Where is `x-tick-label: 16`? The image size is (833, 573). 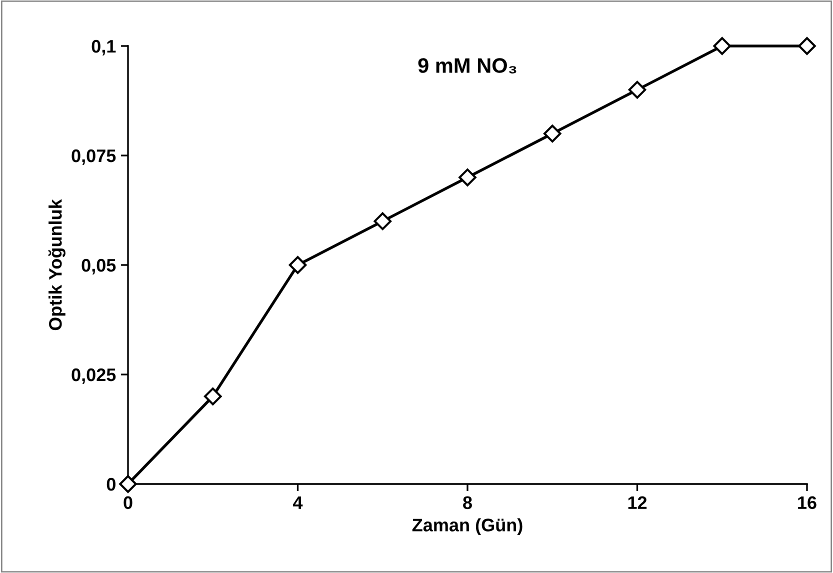 x-tick-label: 16 is located at coordinates (807, 503).